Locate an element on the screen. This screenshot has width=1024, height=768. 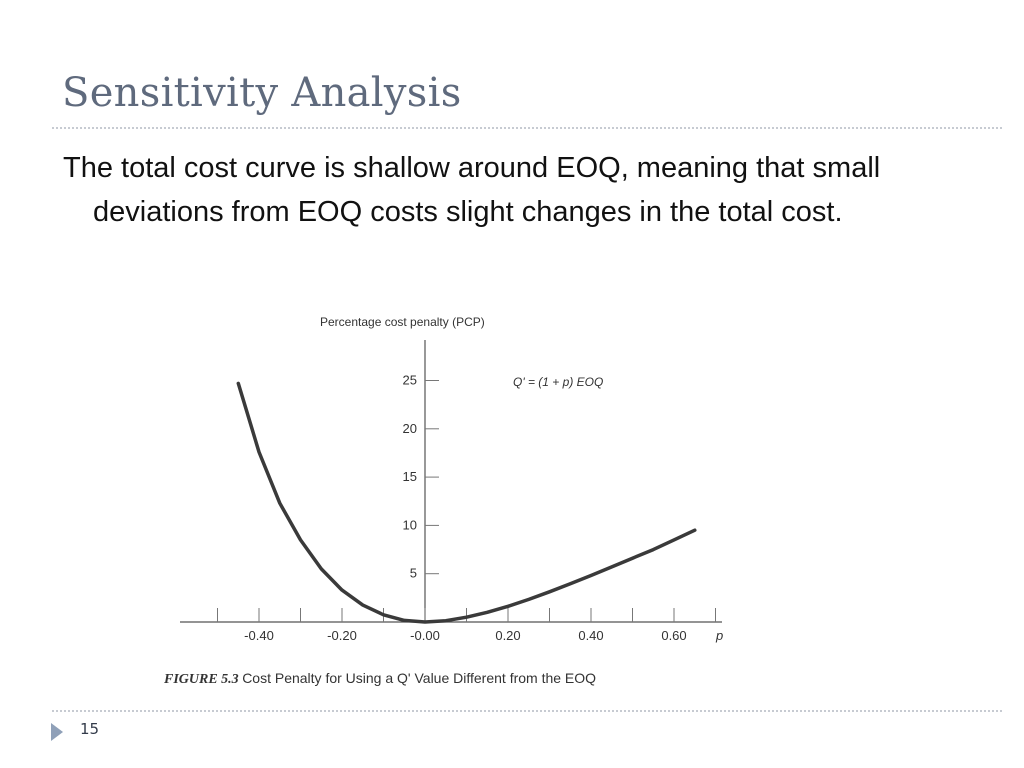
x-tick-label: 0.20 is located at coordinates (507, 635).